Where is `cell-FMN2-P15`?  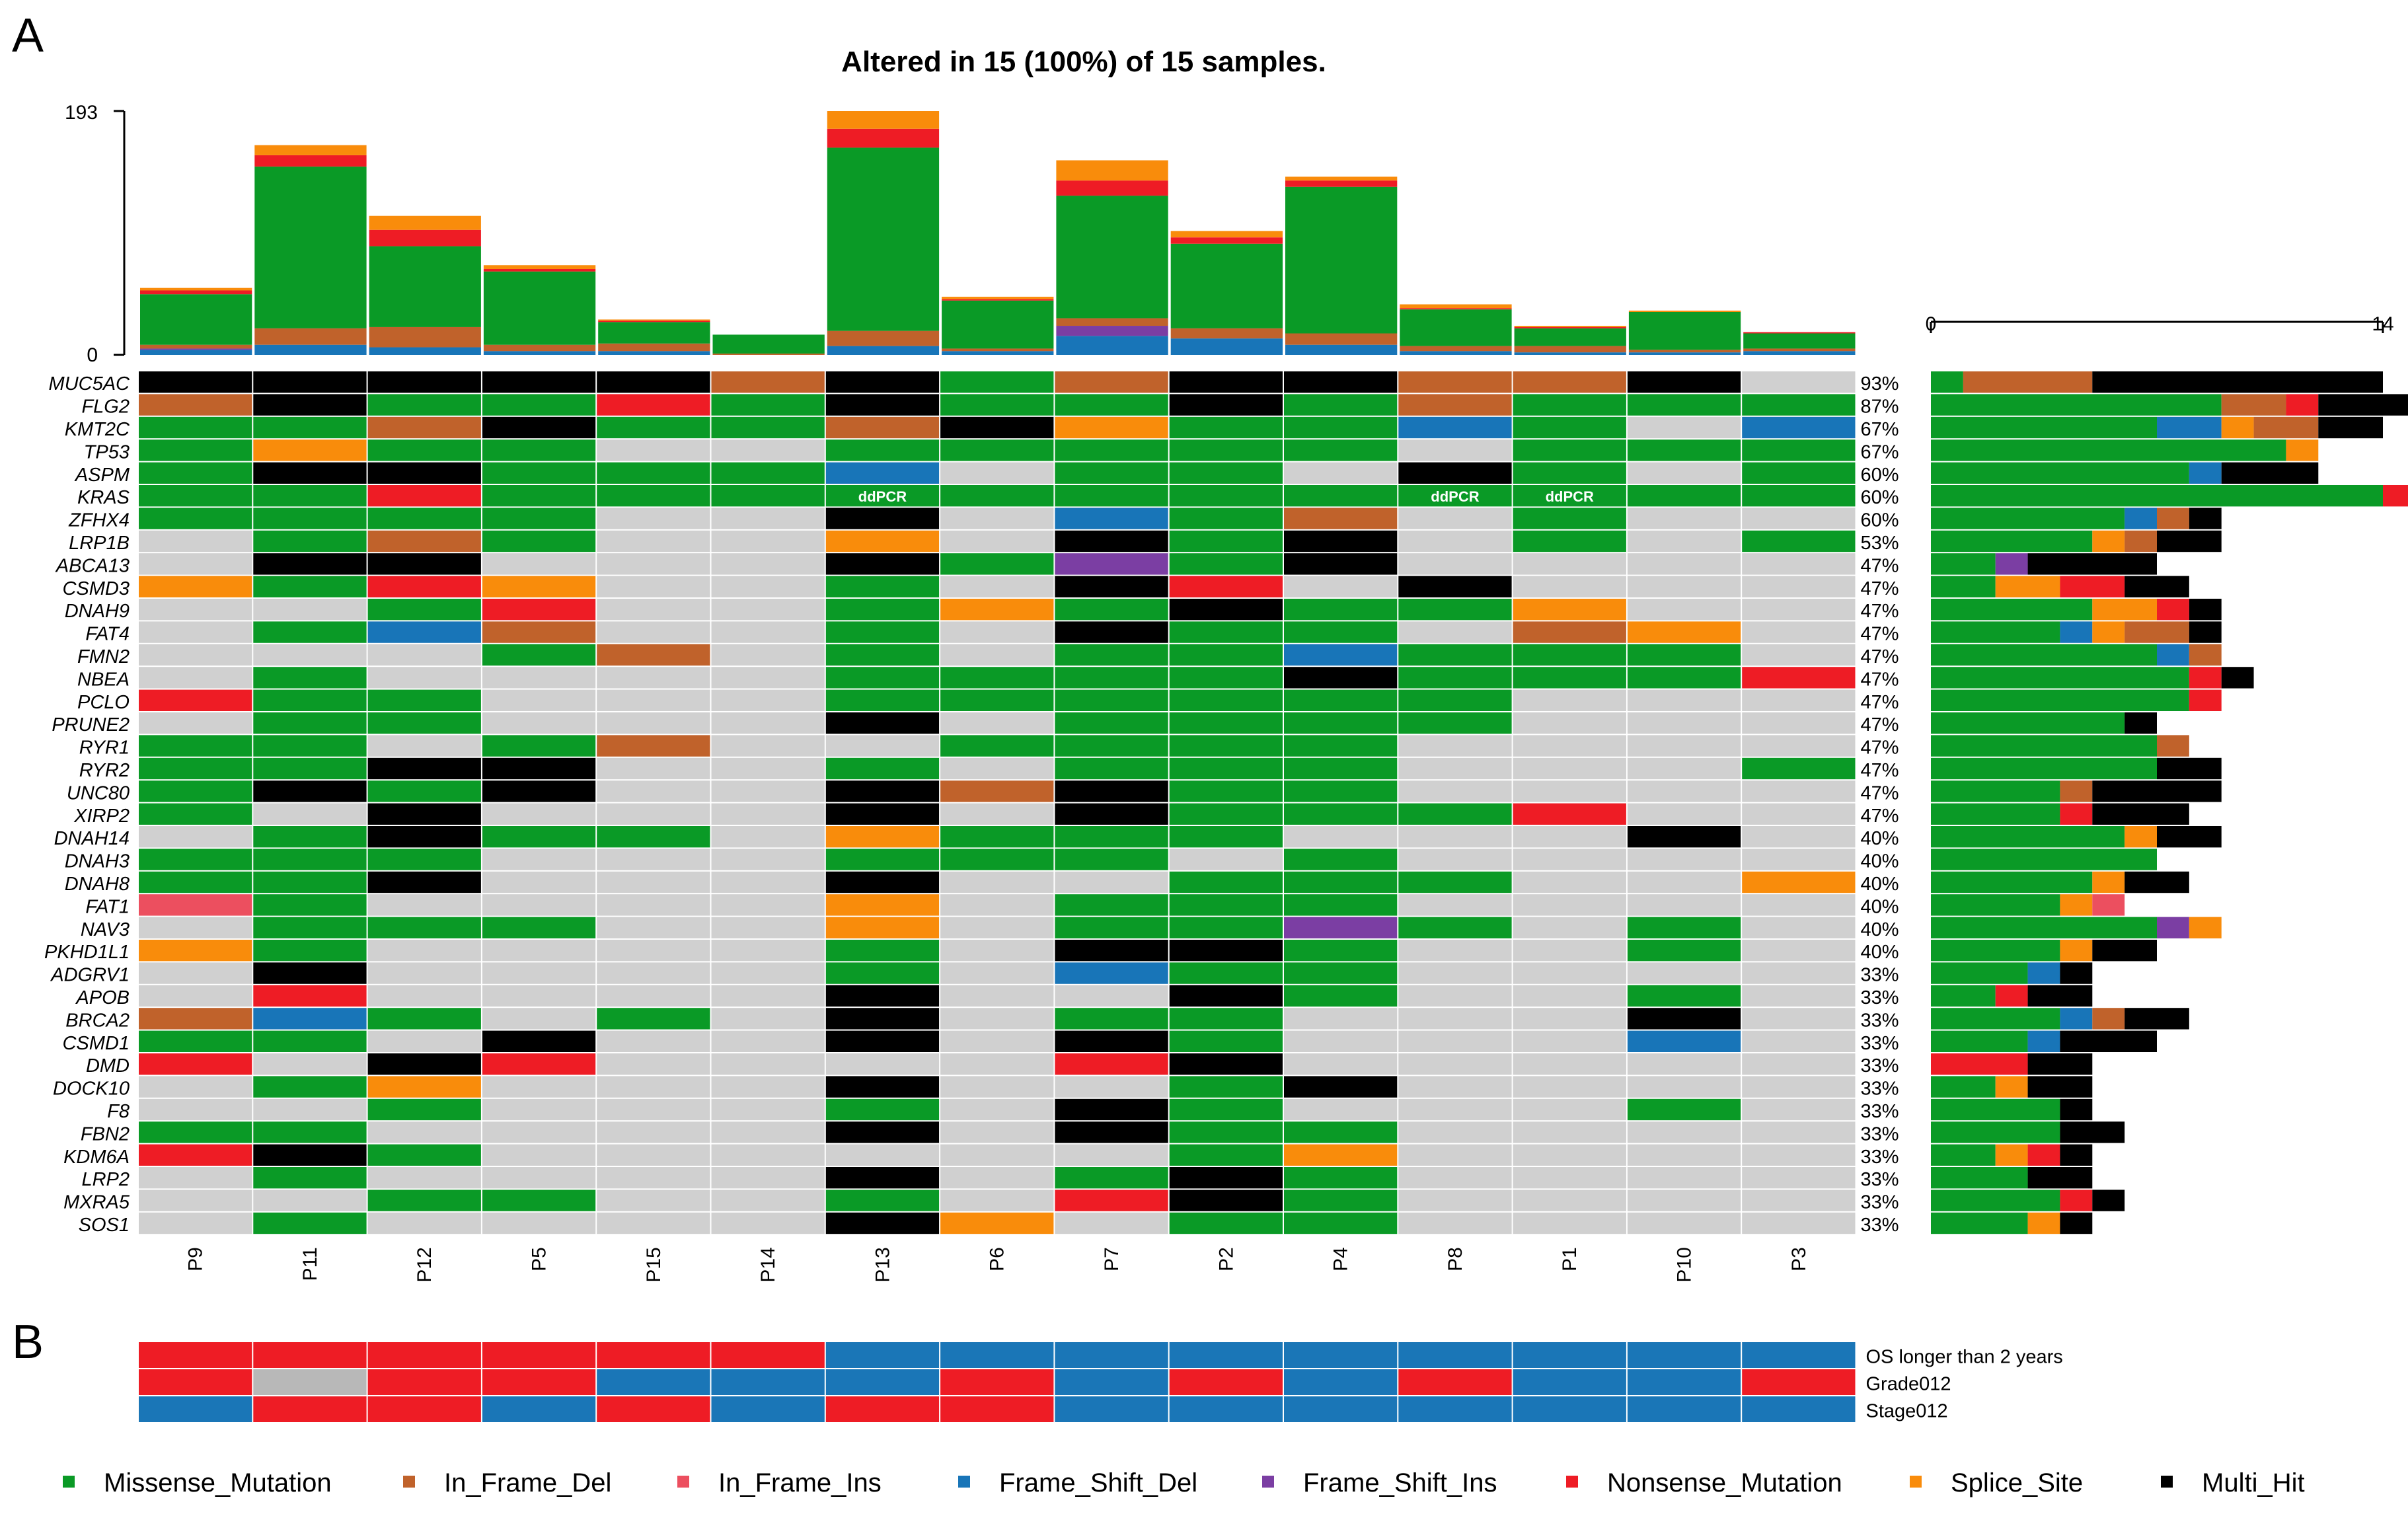
cell-FMN2-P15 is located at coordinates (653, 655).